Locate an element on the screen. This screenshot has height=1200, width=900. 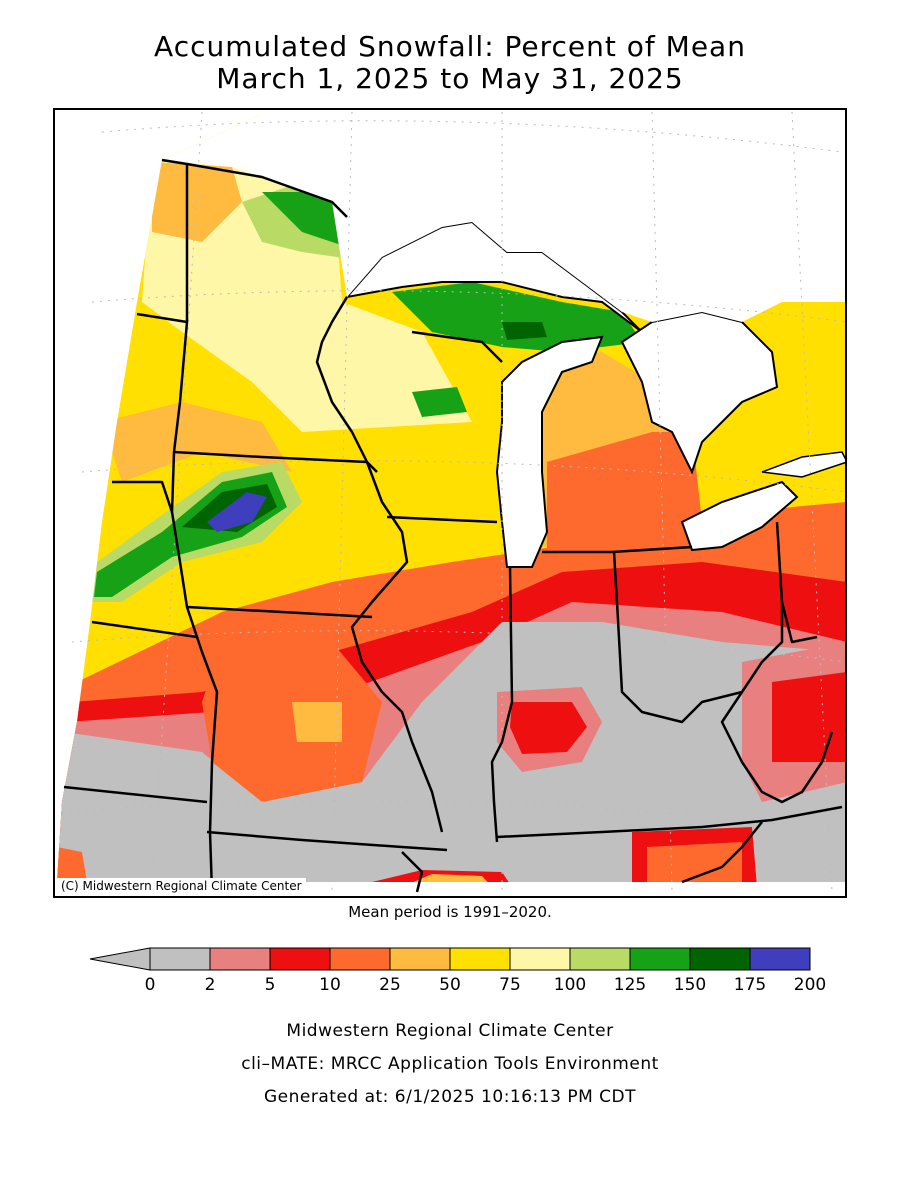
fill-125-150-wi is located at coordinates (439, 402).